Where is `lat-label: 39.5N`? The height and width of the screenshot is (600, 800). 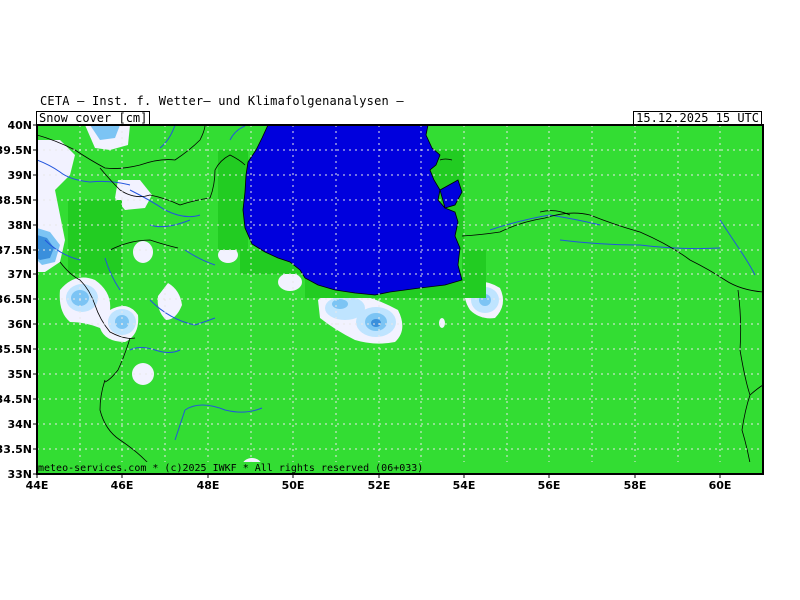
lat-label: 39.5N is located at coordinates (16, 150).